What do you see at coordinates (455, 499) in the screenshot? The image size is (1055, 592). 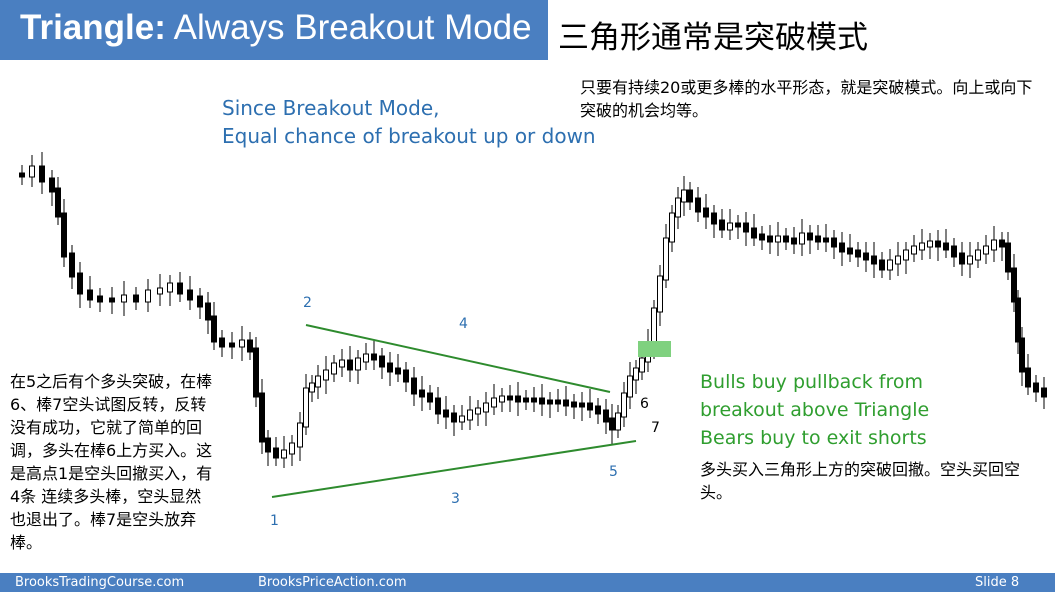 I see `bar-label-3: 3` at bounding box center [455, 499].